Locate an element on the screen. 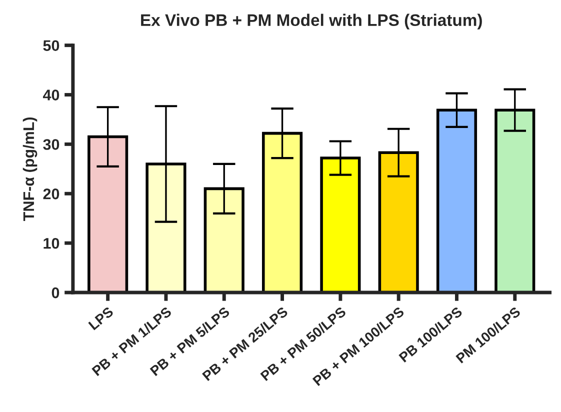 Image resolution: width=561 pixels, height=412 pixels. y-axis-title: TNF-α (pg/mL) is located at coordinates (30, 169).